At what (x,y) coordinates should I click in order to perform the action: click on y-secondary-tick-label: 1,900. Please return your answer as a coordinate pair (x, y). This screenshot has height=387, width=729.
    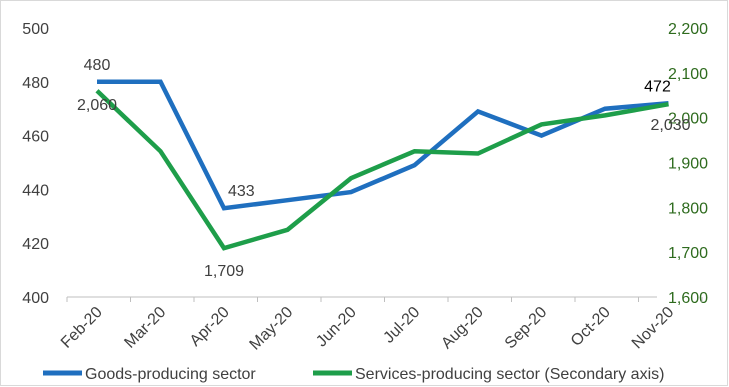
    Looking at the image, I should click on (688, 164).